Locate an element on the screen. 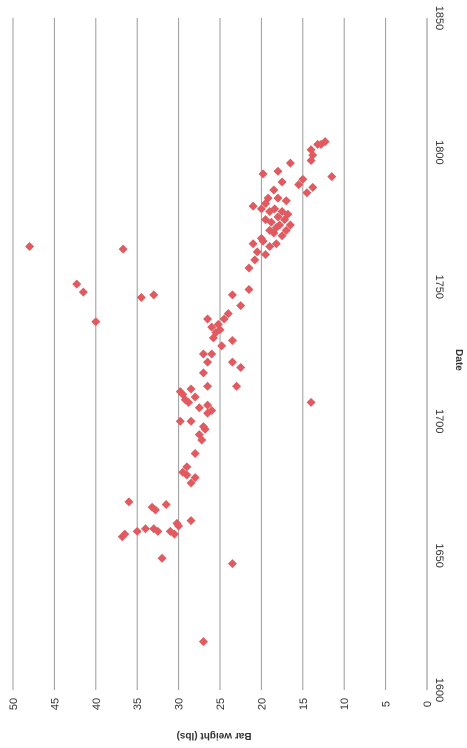 This screenshot has height=748, width=467. x-tick-label: 1700 is located at coordinates (439, 421).